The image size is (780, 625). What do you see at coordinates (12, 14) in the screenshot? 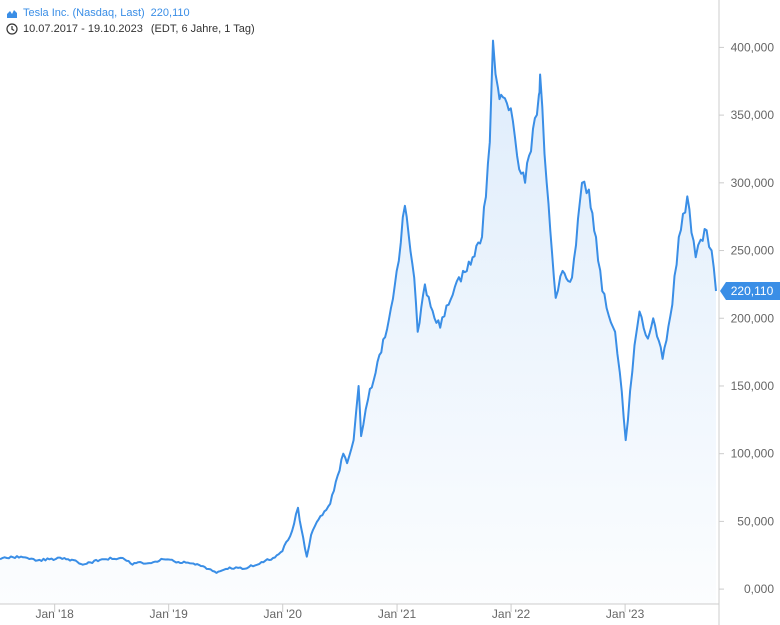
I see `area-chart-icon` at bounding box center [12, 14].